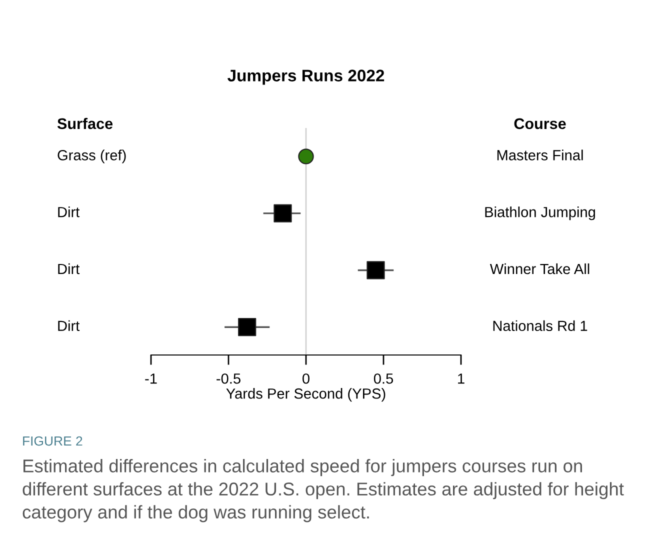 This screenshot has width=648, height=552. I want to click on y2-tick-label: Biathlon Jumping, so click(540, 213).